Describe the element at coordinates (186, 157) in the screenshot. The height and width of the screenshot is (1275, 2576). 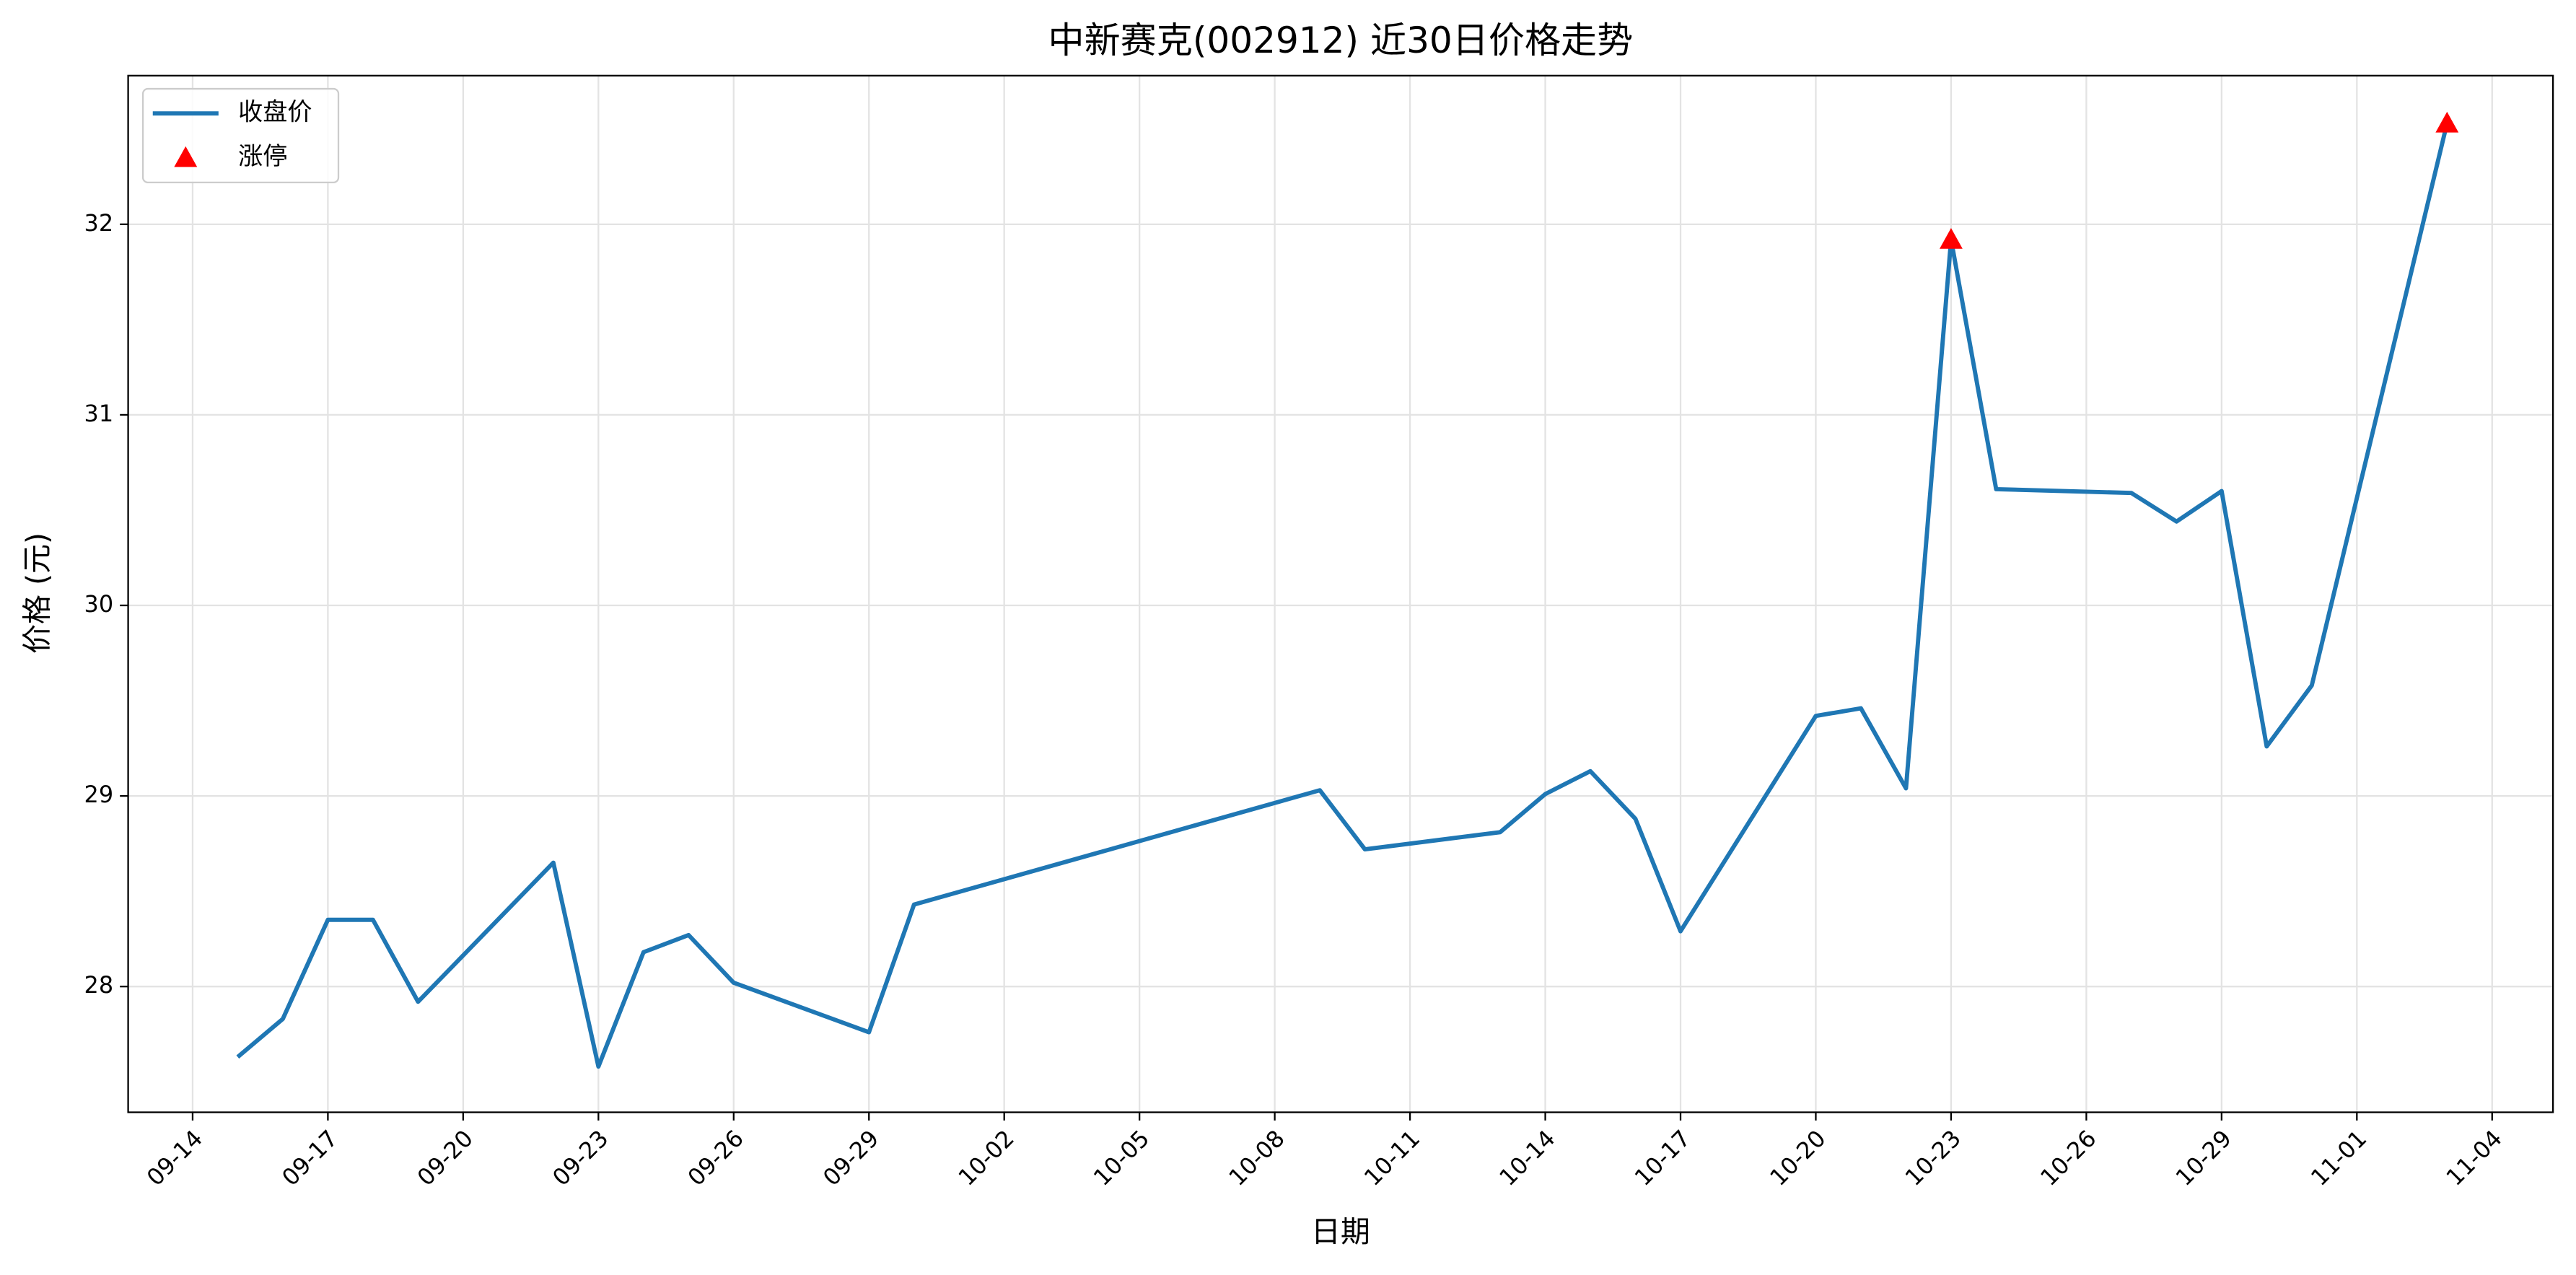
I see `legend-marker` at that location.